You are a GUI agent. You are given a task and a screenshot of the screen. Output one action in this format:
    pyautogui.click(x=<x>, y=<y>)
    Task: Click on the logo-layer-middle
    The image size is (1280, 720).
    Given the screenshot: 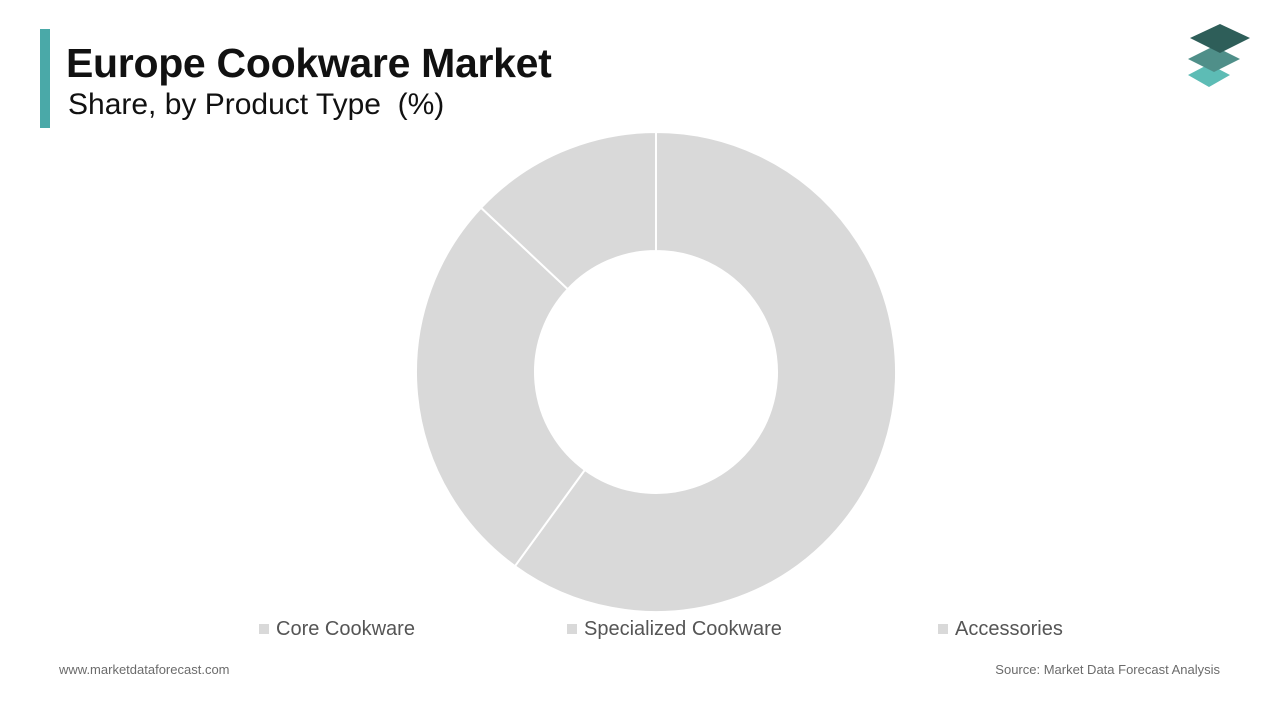 What is the action you would take?
    pyautogui.click(x=1214, y=59)
    